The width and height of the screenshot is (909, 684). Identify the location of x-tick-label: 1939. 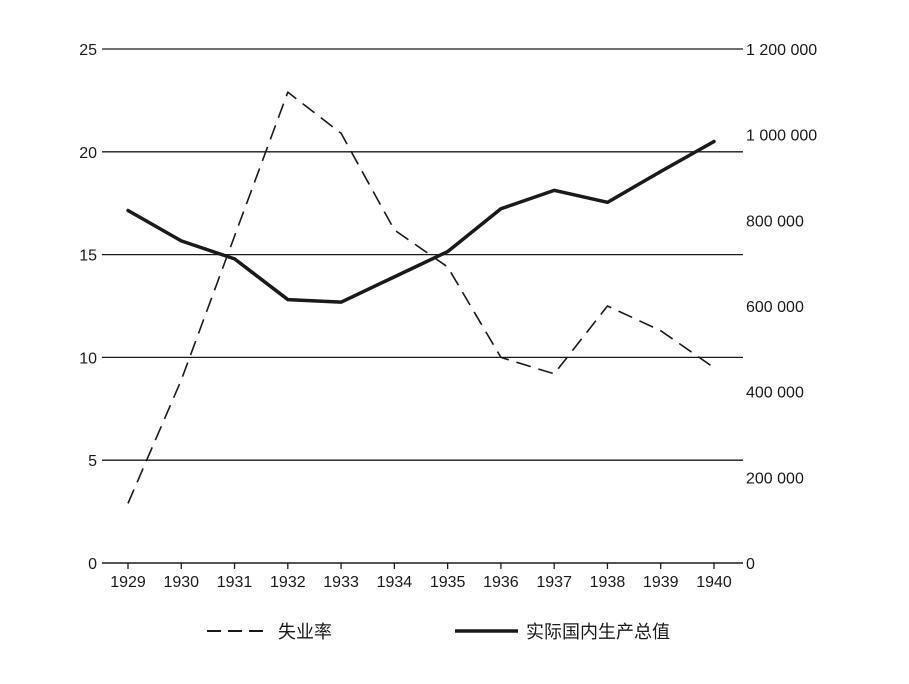
(661, 582).